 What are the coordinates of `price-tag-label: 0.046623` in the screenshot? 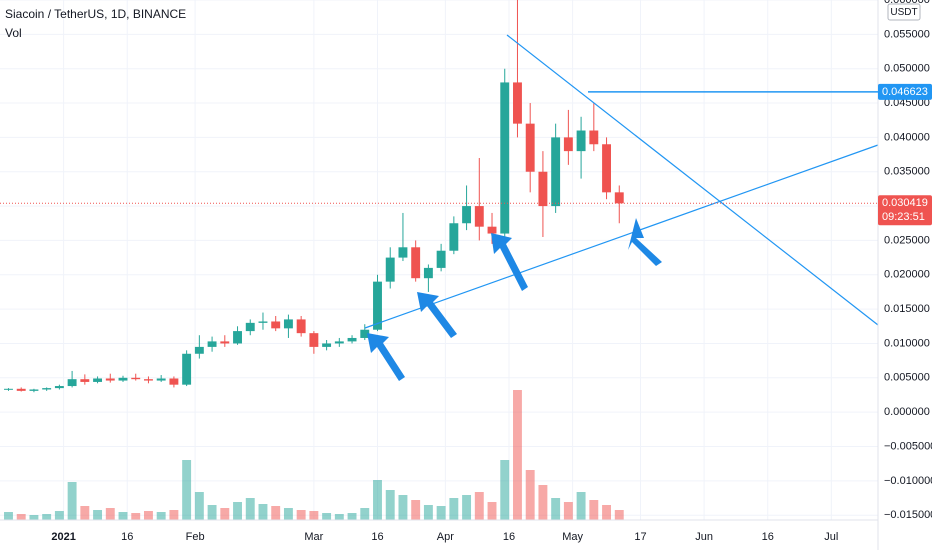 It's located at (905, 92).